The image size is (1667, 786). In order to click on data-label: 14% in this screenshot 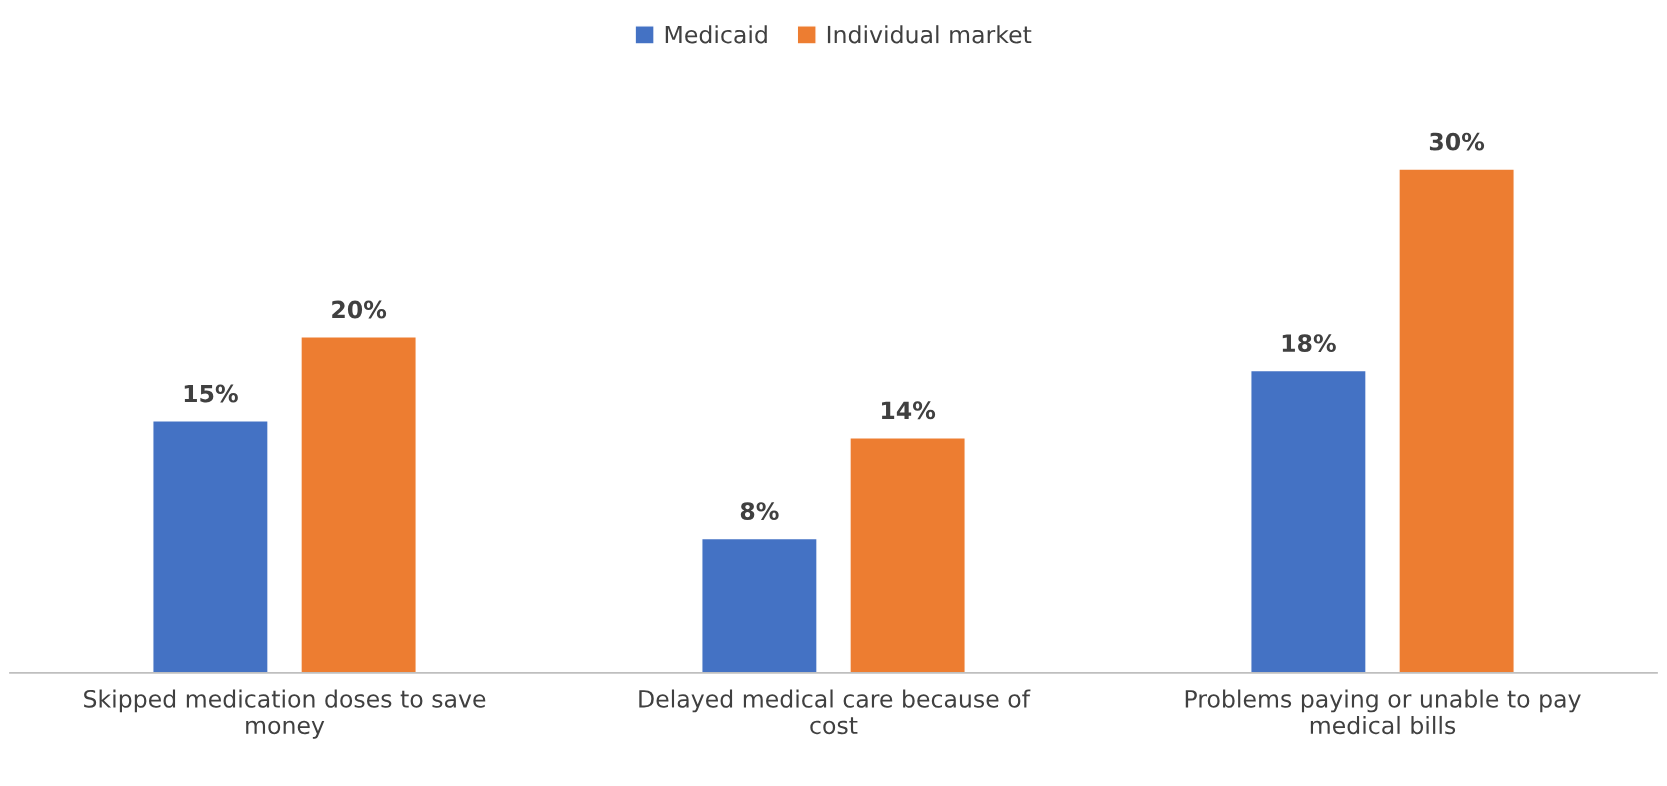, I will do `click(909, 410)`.